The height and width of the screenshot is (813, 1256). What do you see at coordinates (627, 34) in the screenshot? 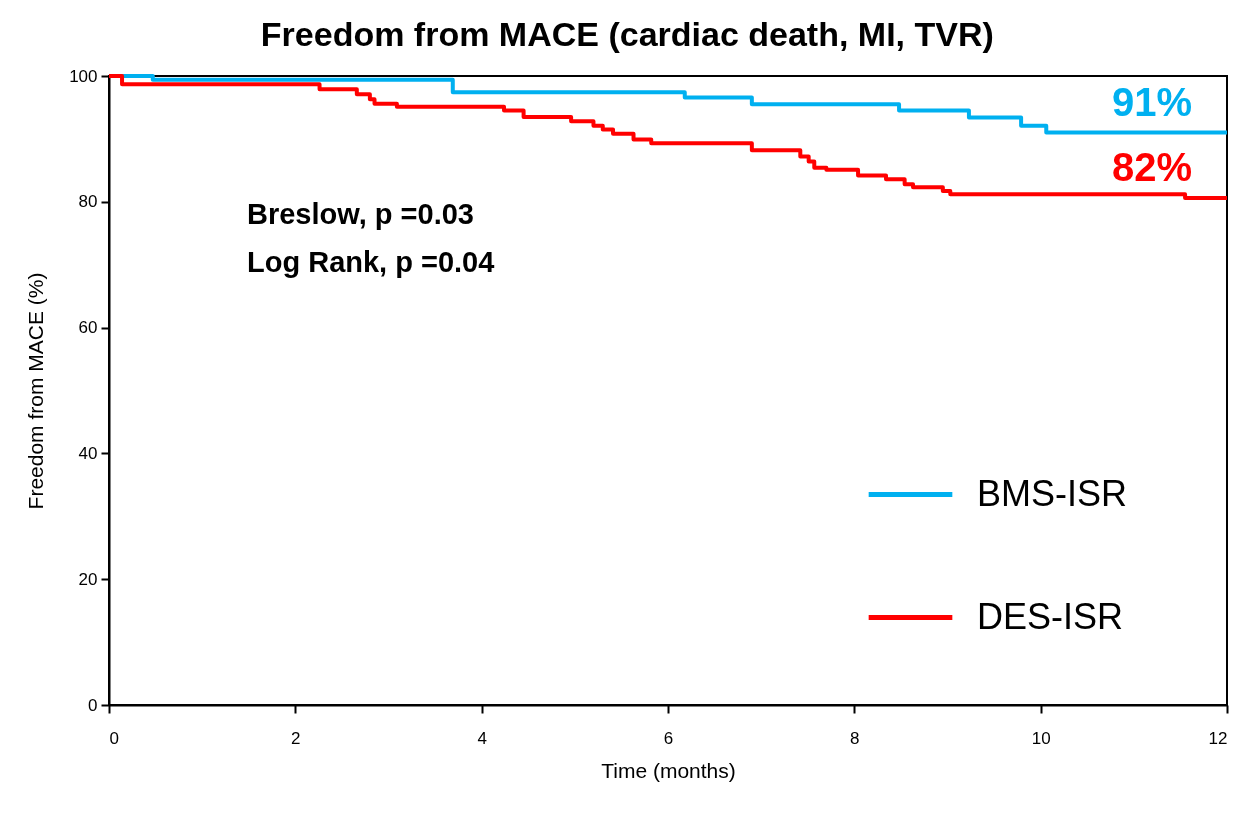
I see `chart-title: Freedom from MACE (cardiac death, MI, TVR)` at bounding box center [627, 34].